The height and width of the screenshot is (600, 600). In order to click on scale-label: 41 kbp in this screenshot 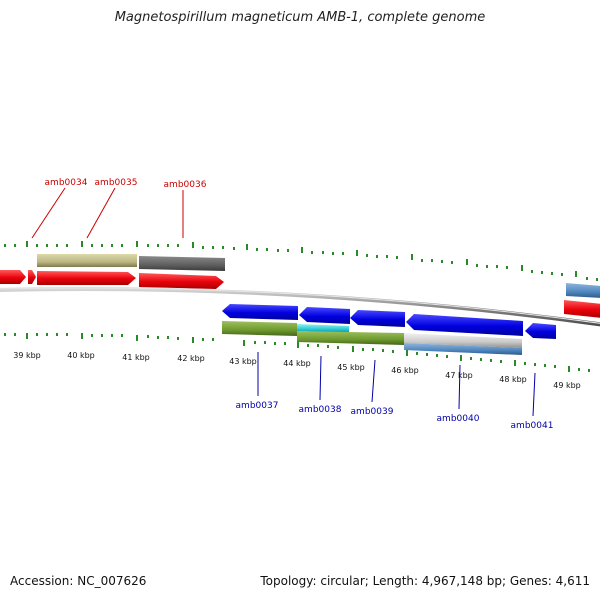, I will do `click(136, 357)`.